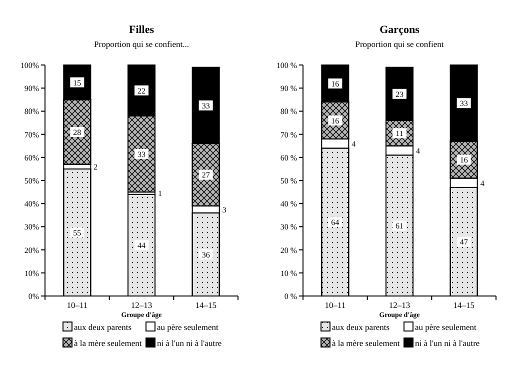  What do you see at coordinates (287, 65) in the screenshot?
I see `y-tick-label: 100 %` at bounding box center [287, 65].